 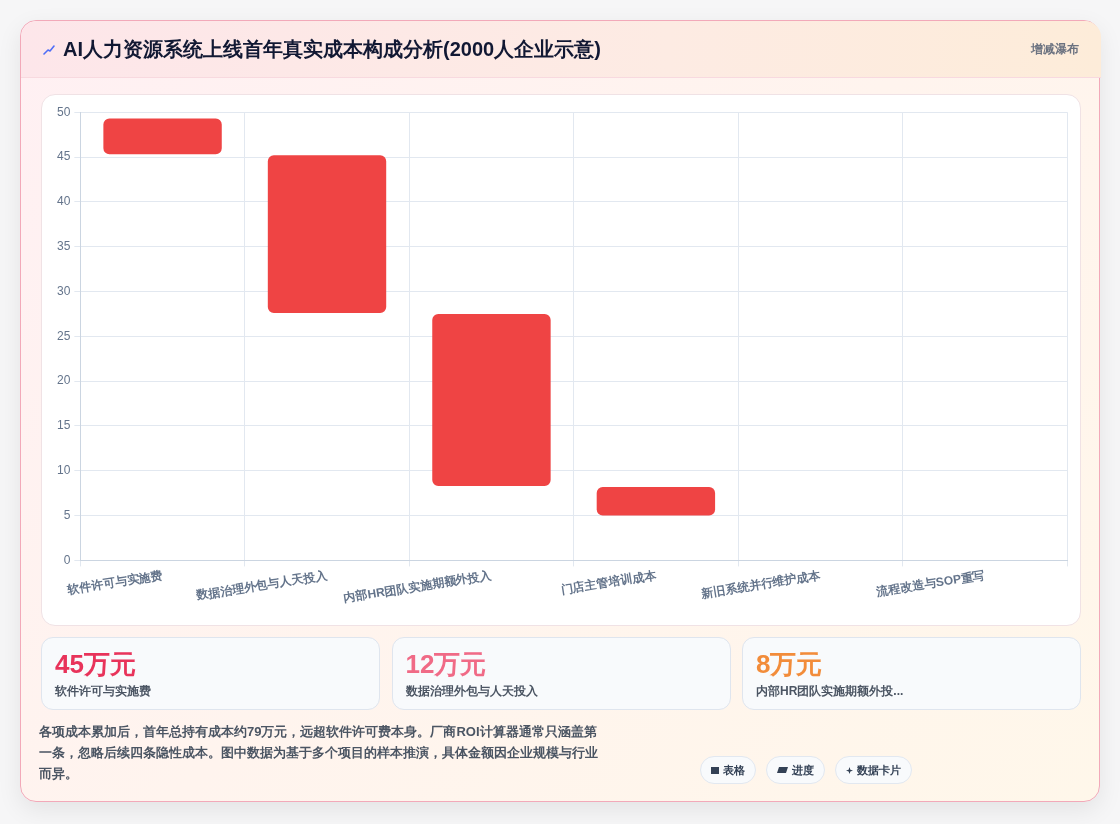 What do you see at coordinates (114, 582) in the screenshot?
I see `x-tick-label: 软件许可与实施费` at bounding box center [114, 582].